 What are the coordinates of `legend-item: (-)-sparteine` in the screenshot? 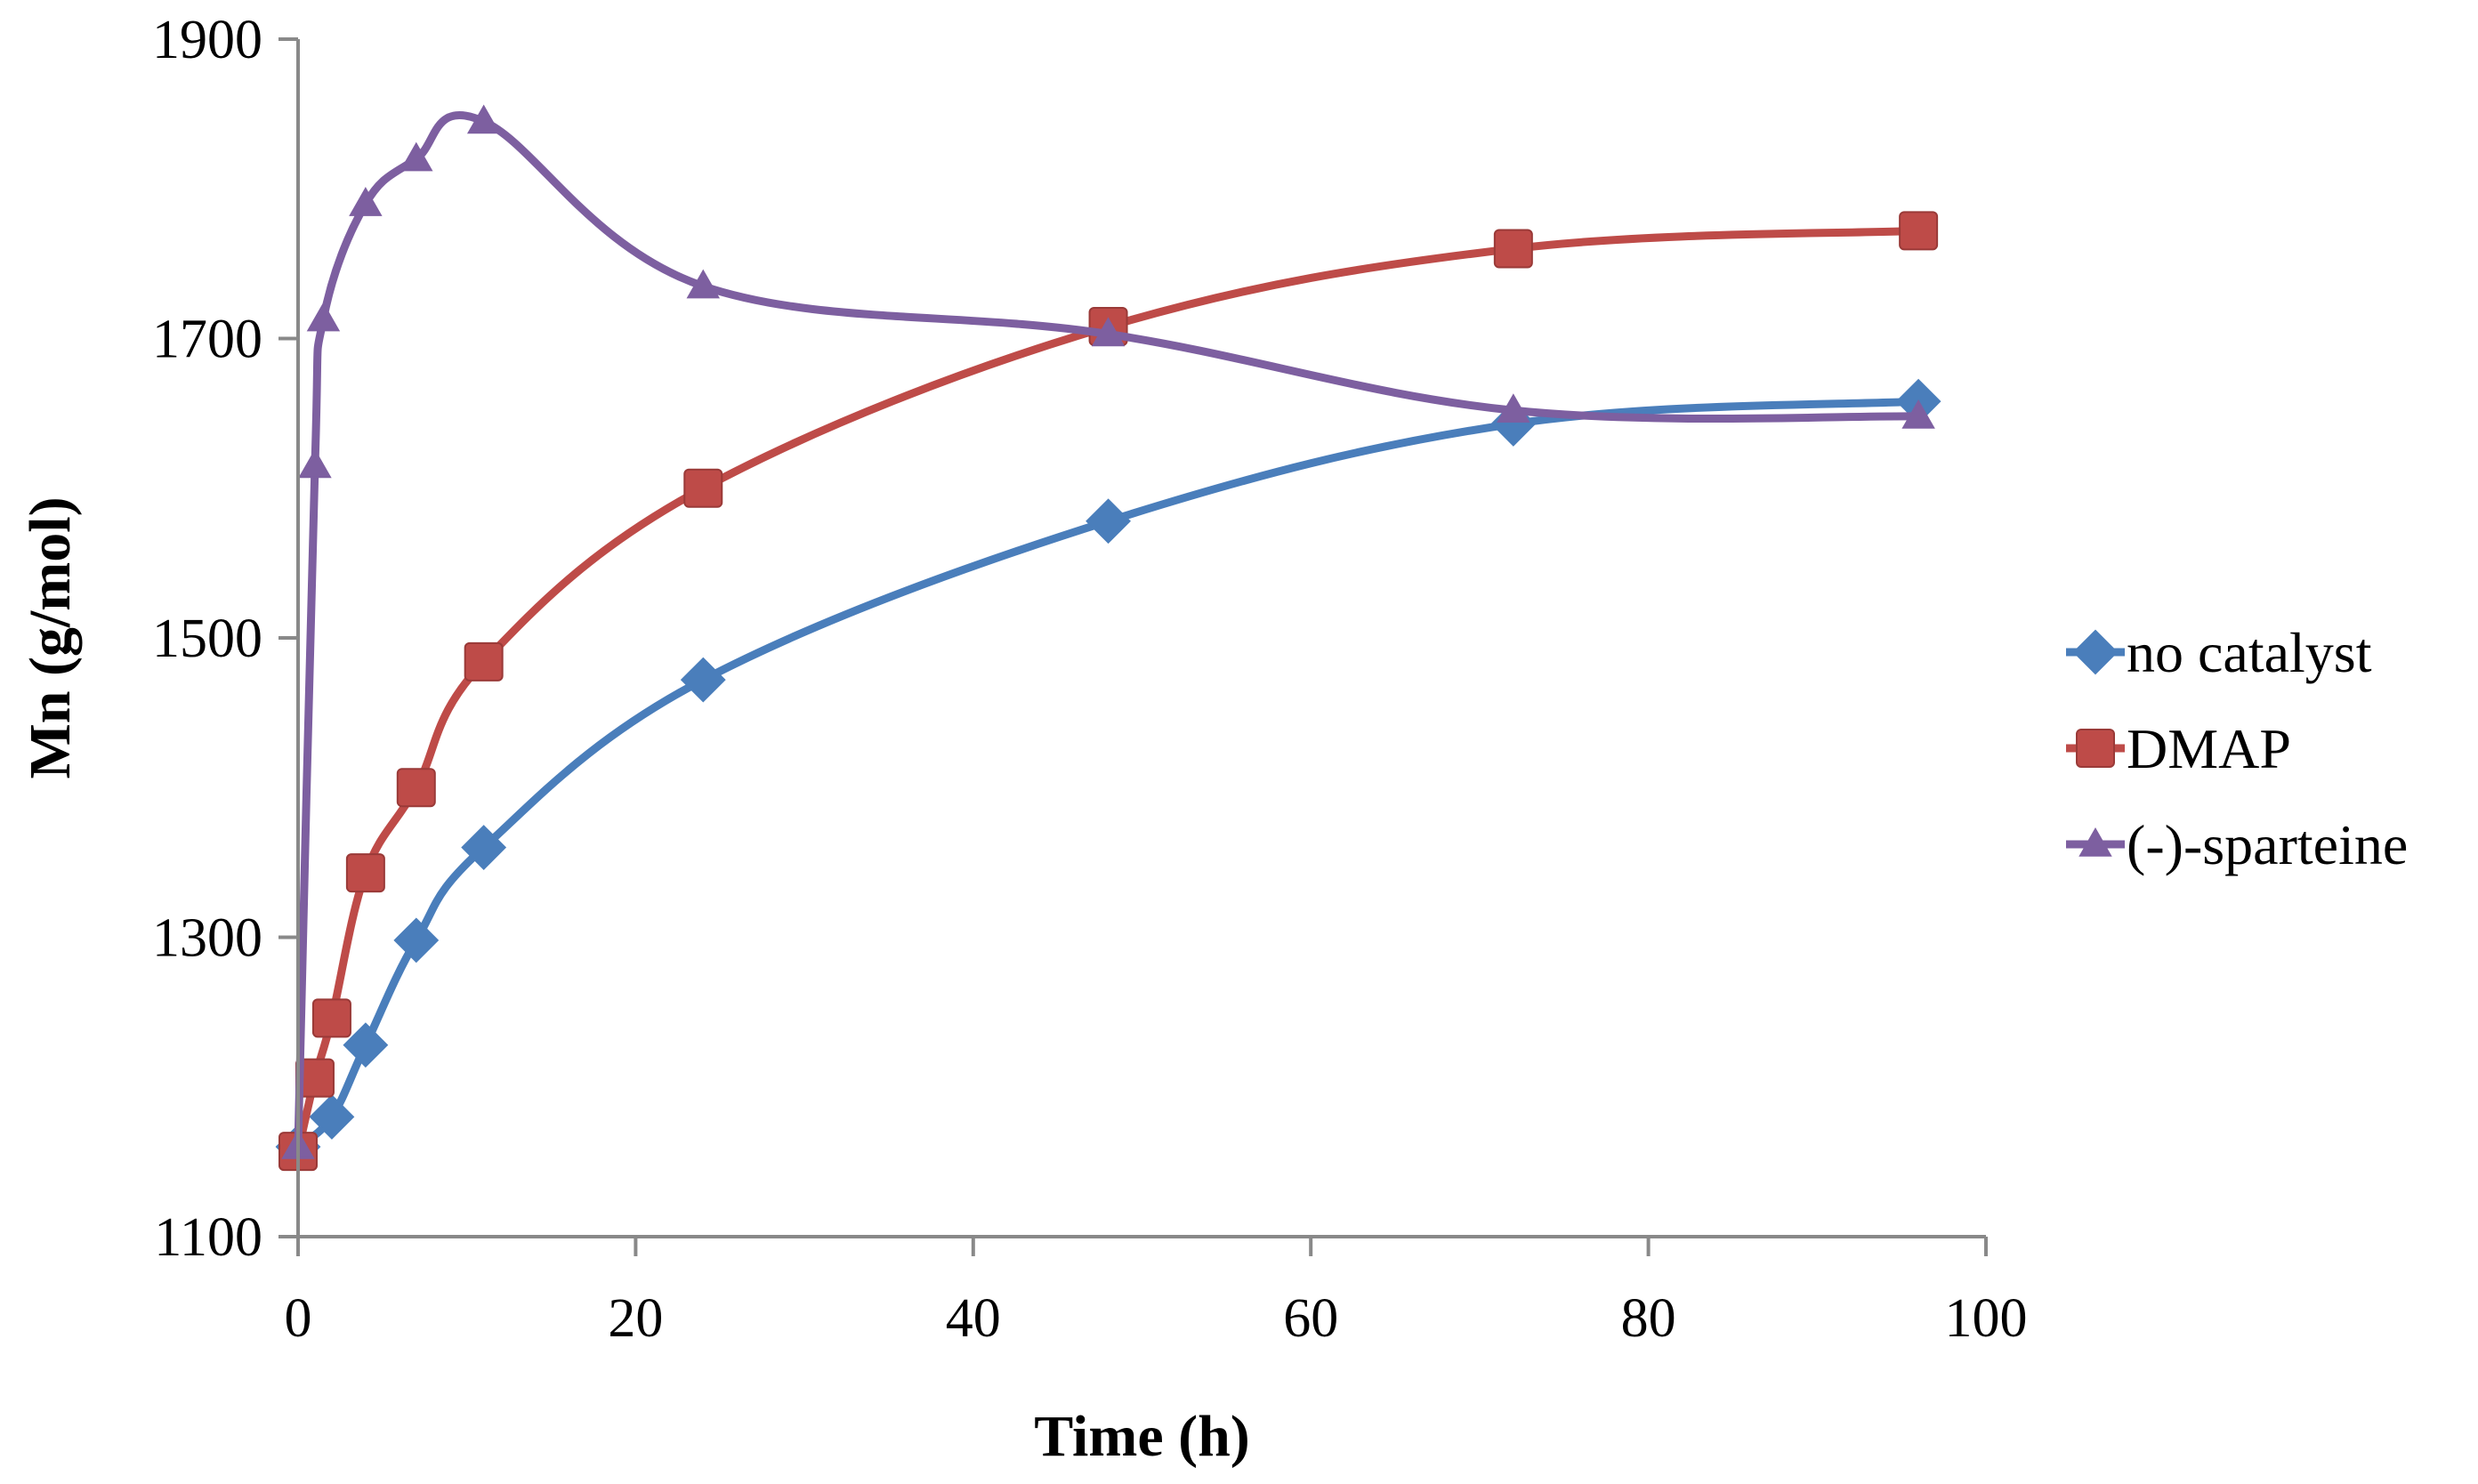 It's located at (2237, 844).